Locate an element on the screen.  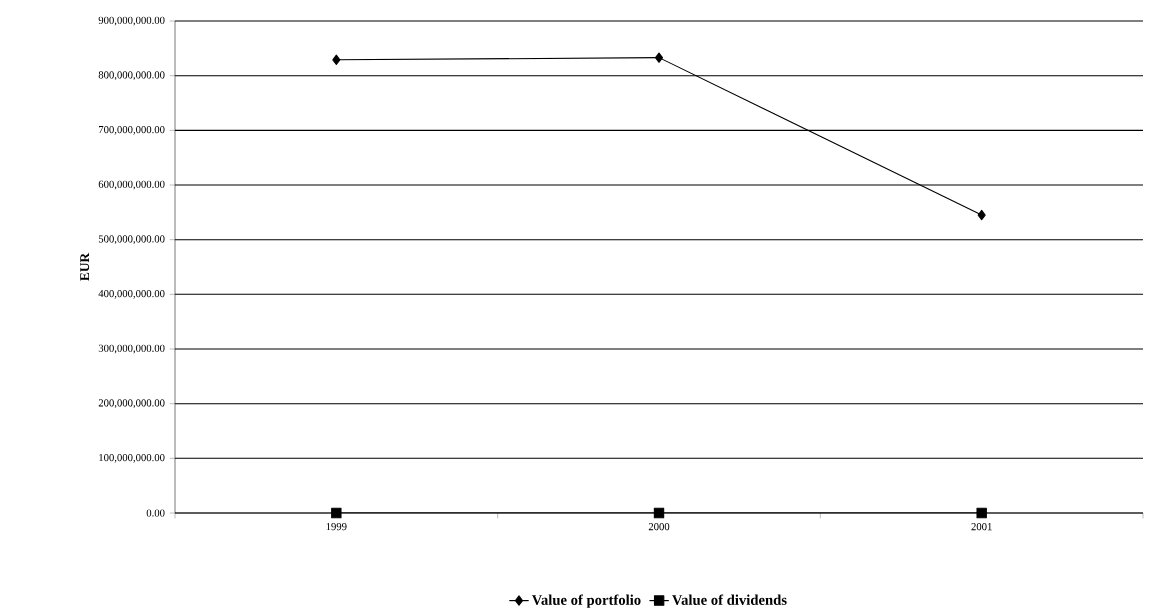
legend-label: Value of dividends is located at coordinates (729, 599).